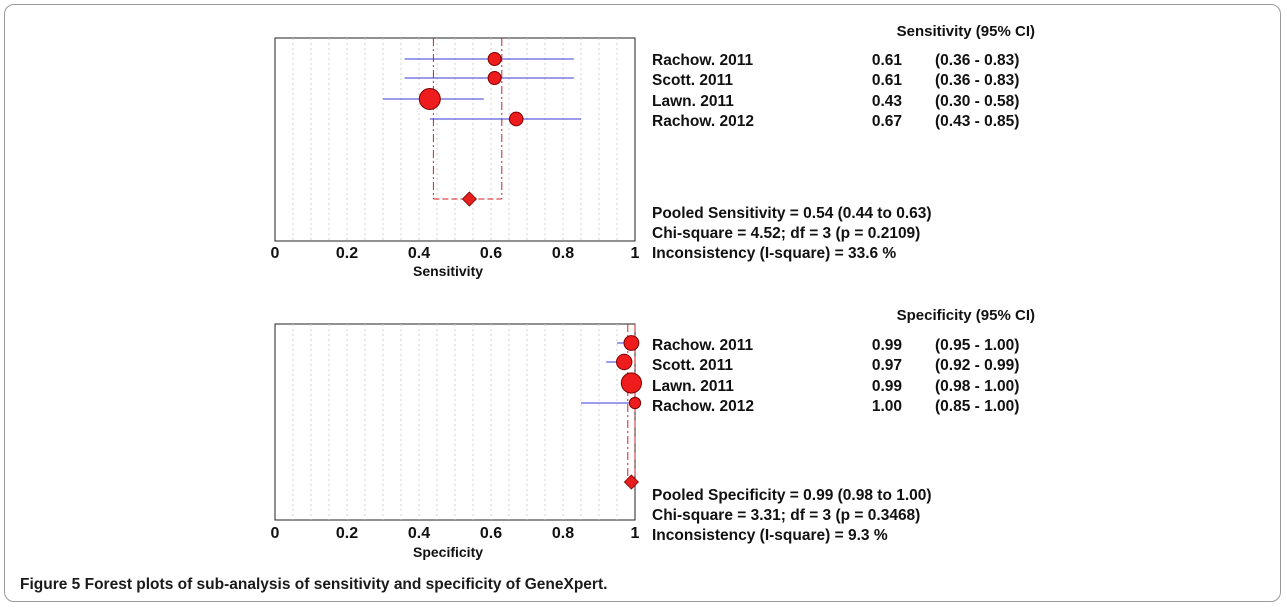 This screenshot has height=608, width=1287. What do you see at coordinates (966, 315) in the screenshot?
I see `measure-header: Specificity (95% CI)` at bounding box center [966, 315].